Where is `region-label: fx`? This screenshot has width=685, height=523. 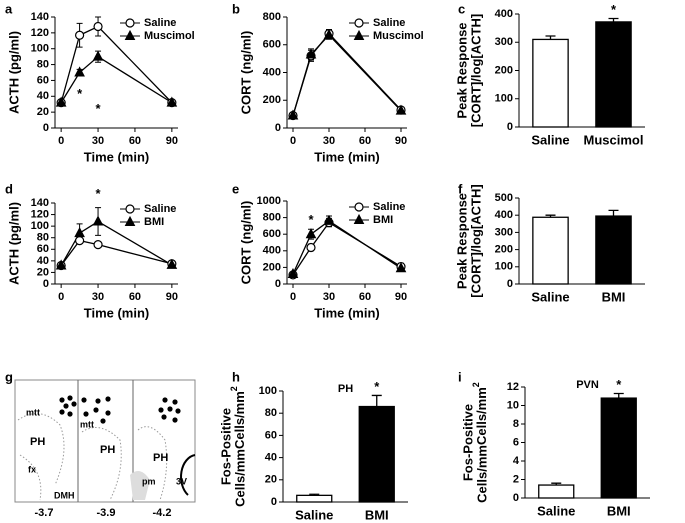 region-label: fx is located at coordinates (32, 469).